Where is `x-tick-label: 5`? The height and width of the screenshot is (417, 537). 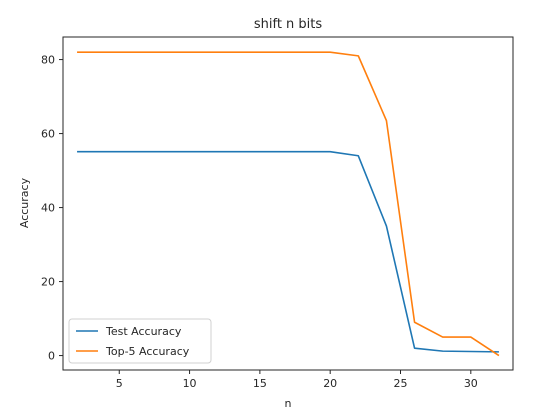 x-tick-label: 5 is located at coordinates (119, 383).